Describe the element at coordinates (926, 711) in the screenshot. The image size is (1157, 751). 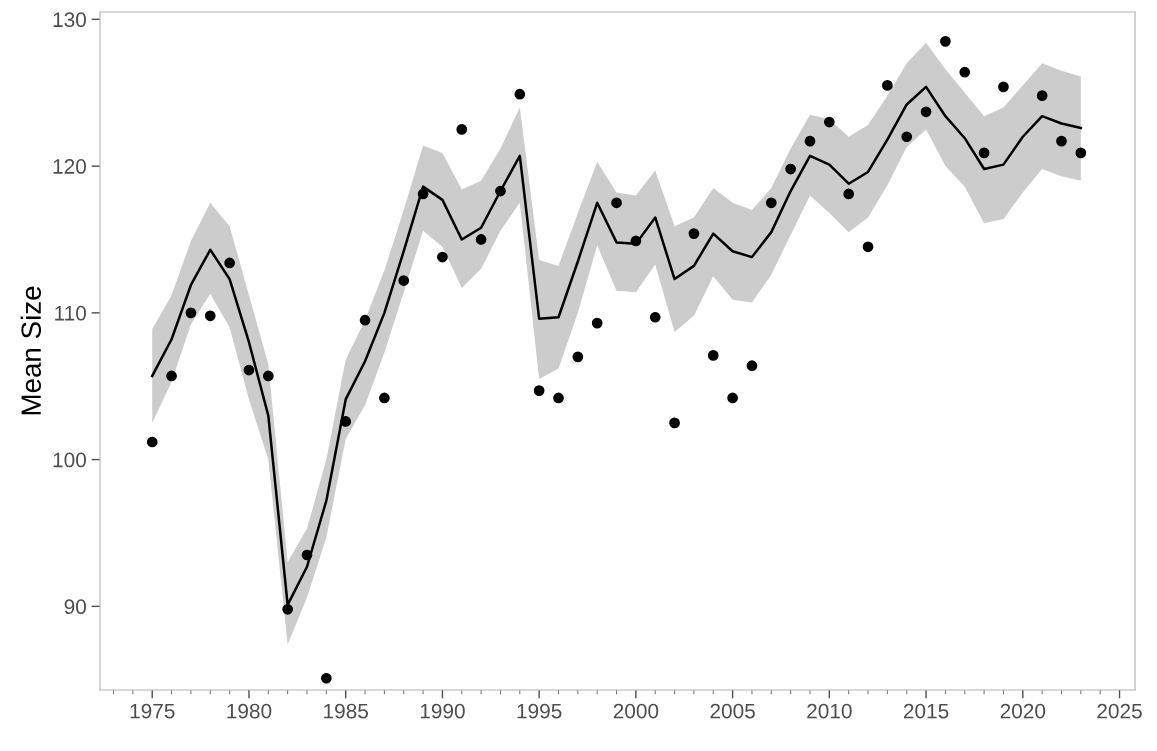
I see `x-tick-label: 2015` at that location.